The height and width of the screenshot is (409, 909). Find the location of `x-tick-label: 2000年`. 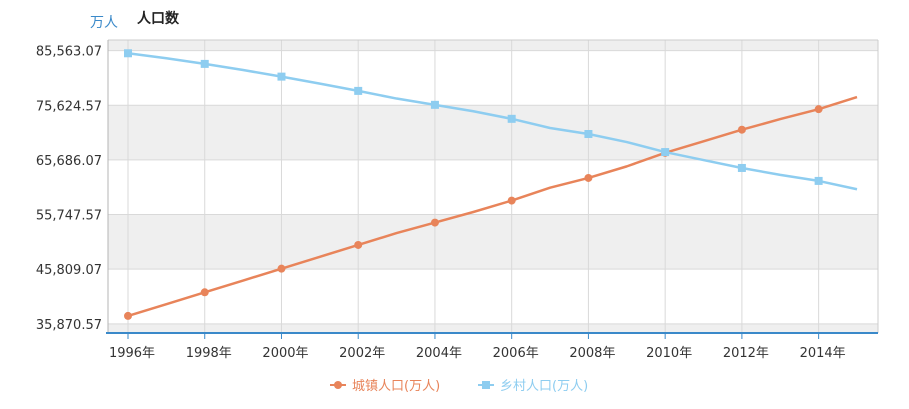

x-tick-label: 2000年 is located at coordinates (285, 353).